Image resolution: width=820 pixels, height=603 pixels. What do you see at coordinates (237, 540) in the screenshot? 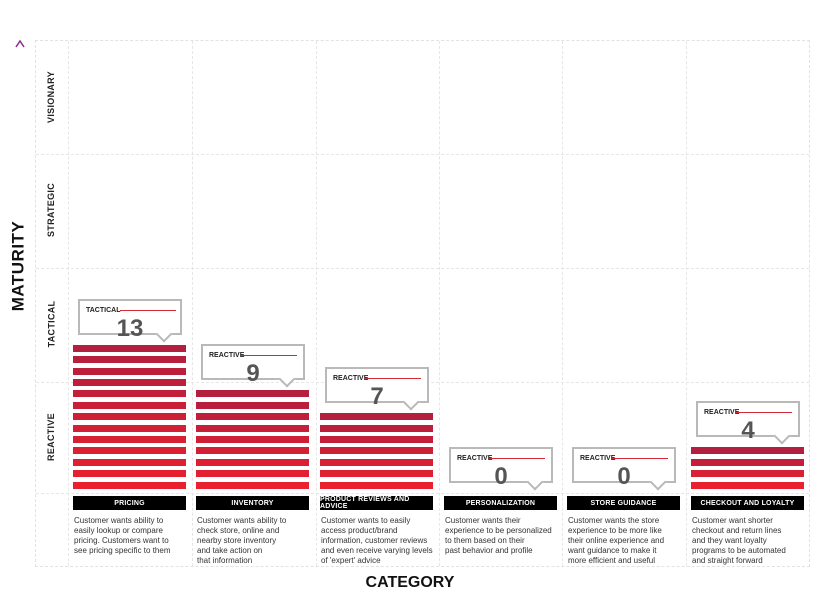
I see `description-line: nearby store inventory` at bounding box center [237, 540].